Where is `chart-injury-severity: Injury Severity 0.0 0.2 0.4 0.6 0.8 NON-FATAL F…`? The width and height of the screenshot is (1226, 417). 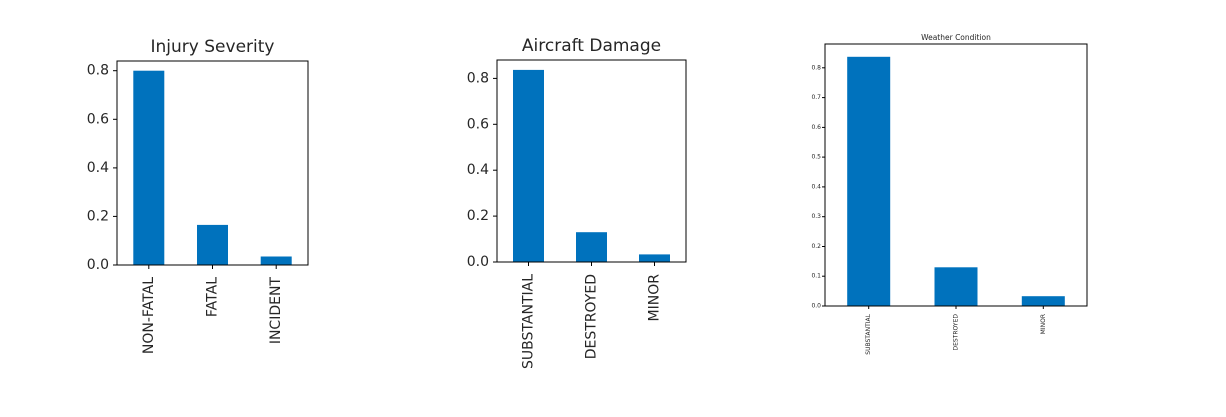 chart-injury-severity: Injury Severity 0.0 0.2 0.4 0.6 0.8 NON-FATAL F… is located at coordinates (198, 195).